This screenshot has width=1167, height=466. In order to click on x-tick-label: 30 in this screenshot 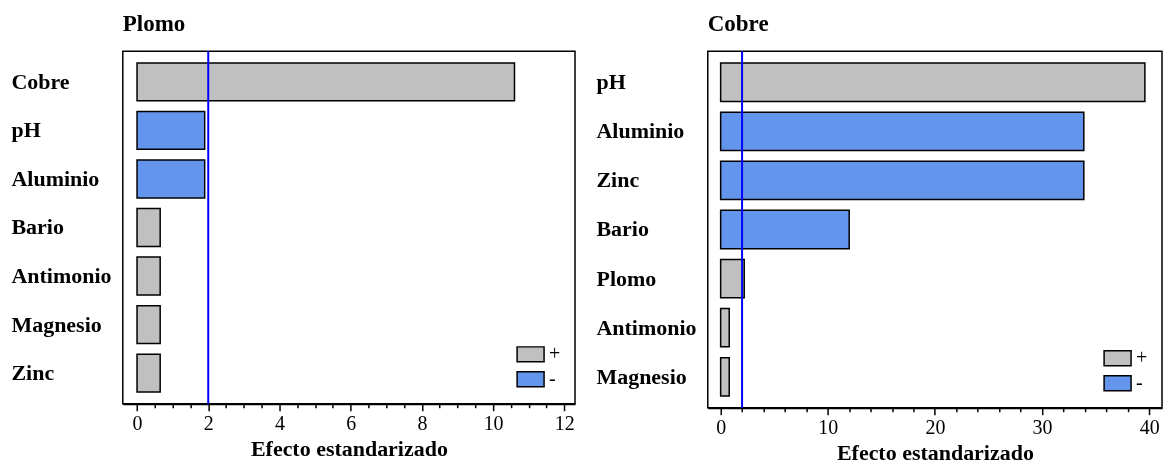, I will do `click(1042, 427)`.